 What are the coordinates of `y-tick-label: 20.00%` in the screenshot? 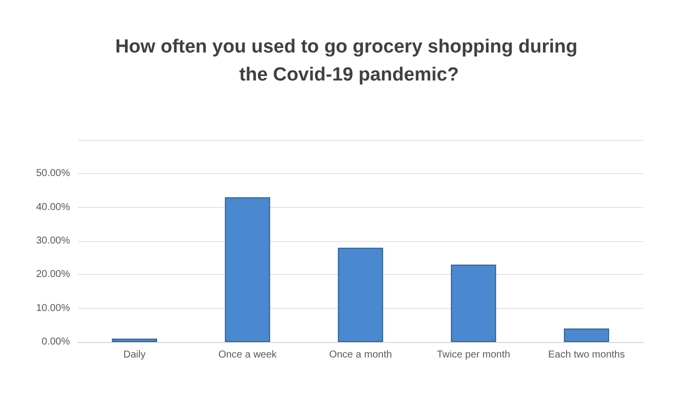 It's located at (53, 274).